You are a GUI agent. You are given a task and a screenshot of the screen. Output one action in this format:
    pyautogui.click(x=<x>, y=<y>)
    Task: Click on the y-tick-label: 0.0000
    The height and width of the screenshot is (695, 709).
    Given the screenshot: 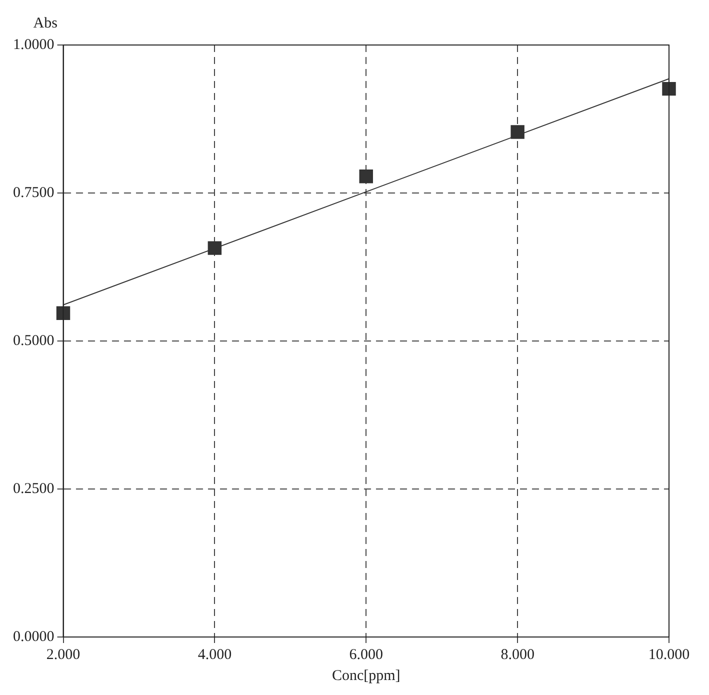 What is the action you would take?
    pyautogui.click(x=33, y=636)
    